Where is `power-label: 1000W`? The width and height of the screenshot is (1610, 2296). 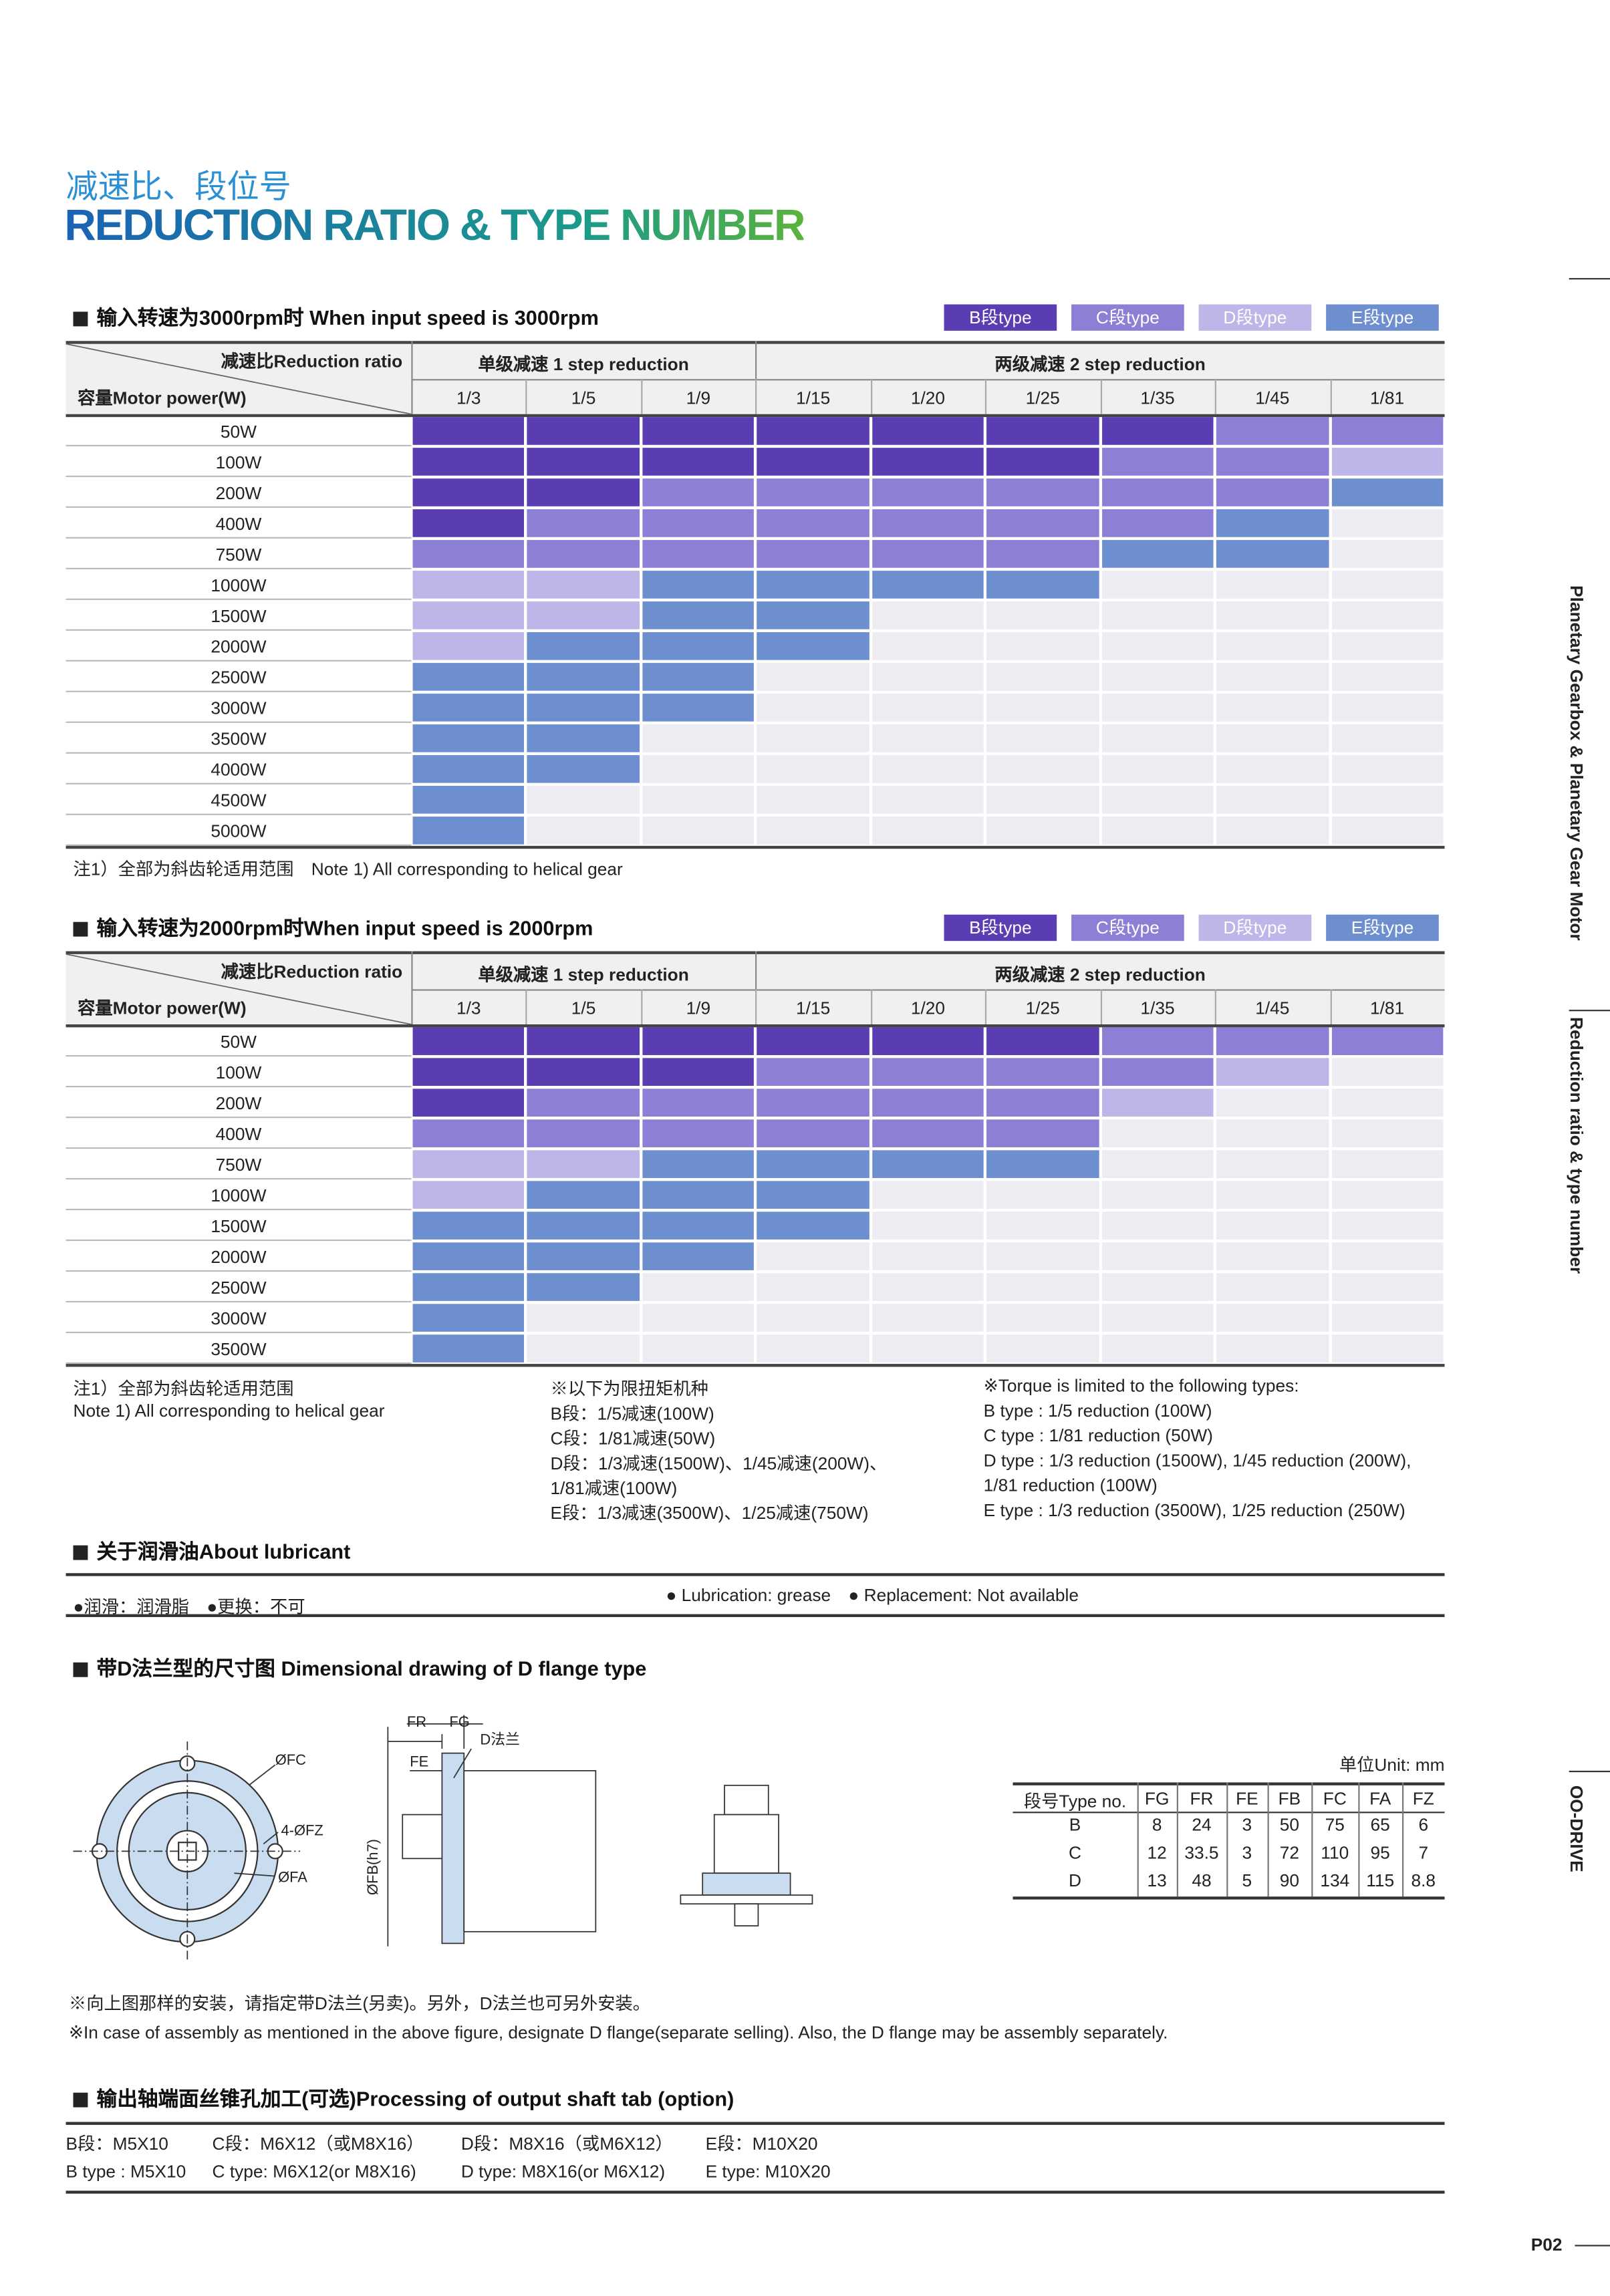 power-label: 1000W is located at coordinates (239, 585).